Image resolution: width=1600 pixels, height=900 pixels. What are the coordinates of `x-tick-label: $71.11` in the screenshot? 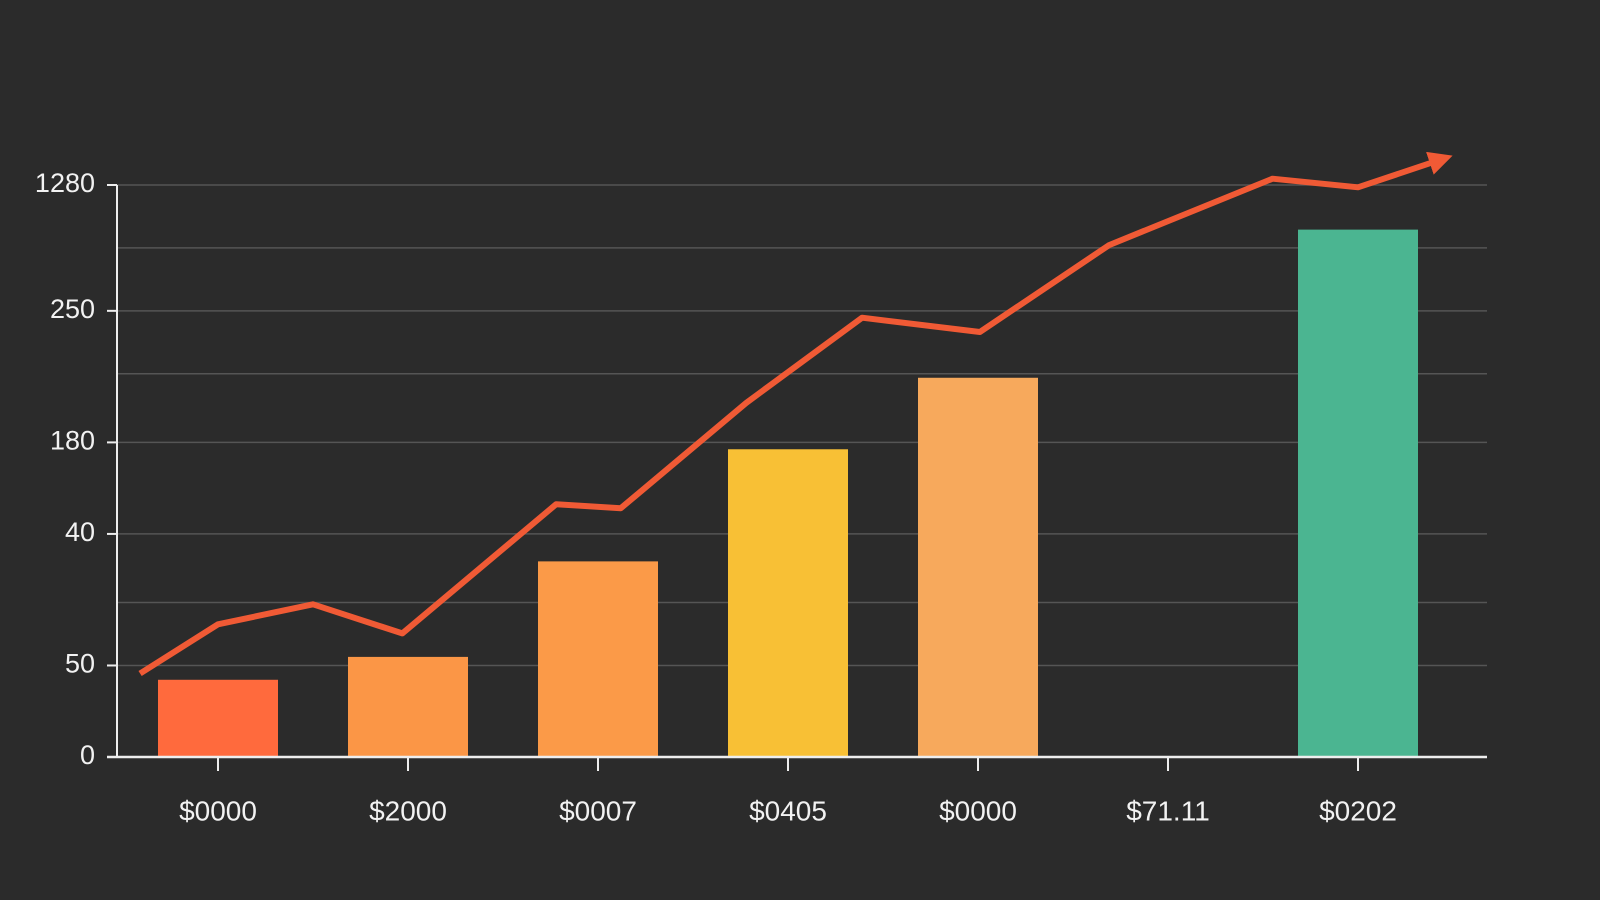 It's located at (1168, 810).